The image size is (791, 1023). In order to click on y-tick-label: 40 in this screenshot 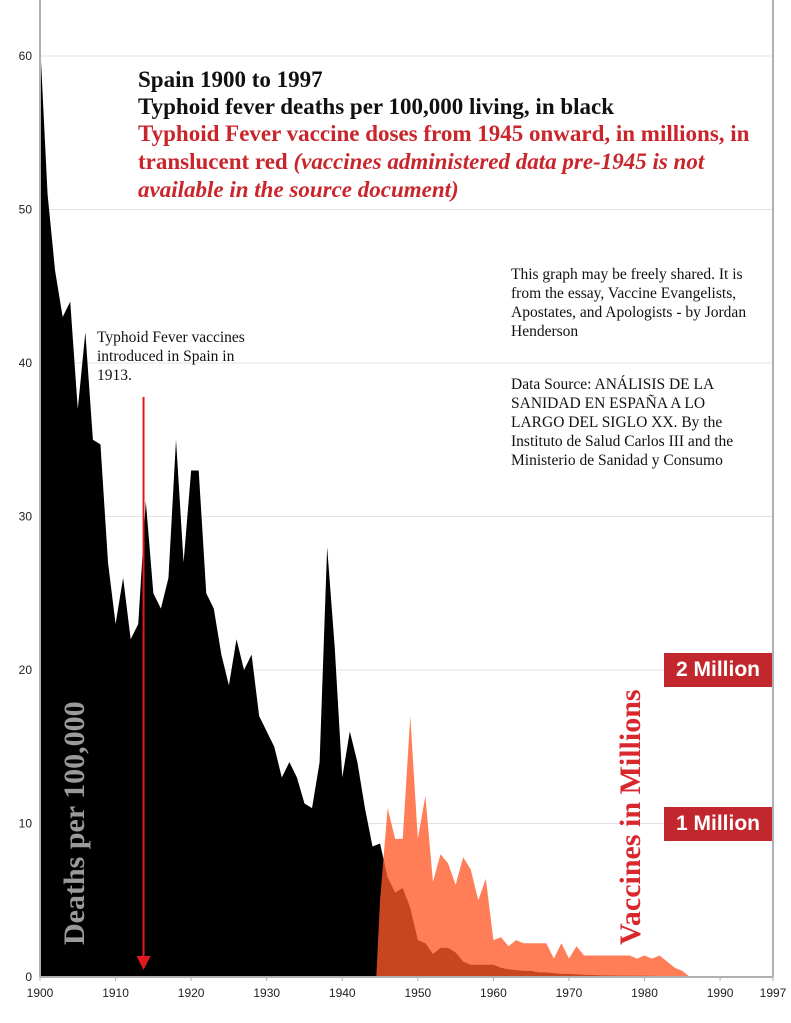, I will do `click(26, 363)`.